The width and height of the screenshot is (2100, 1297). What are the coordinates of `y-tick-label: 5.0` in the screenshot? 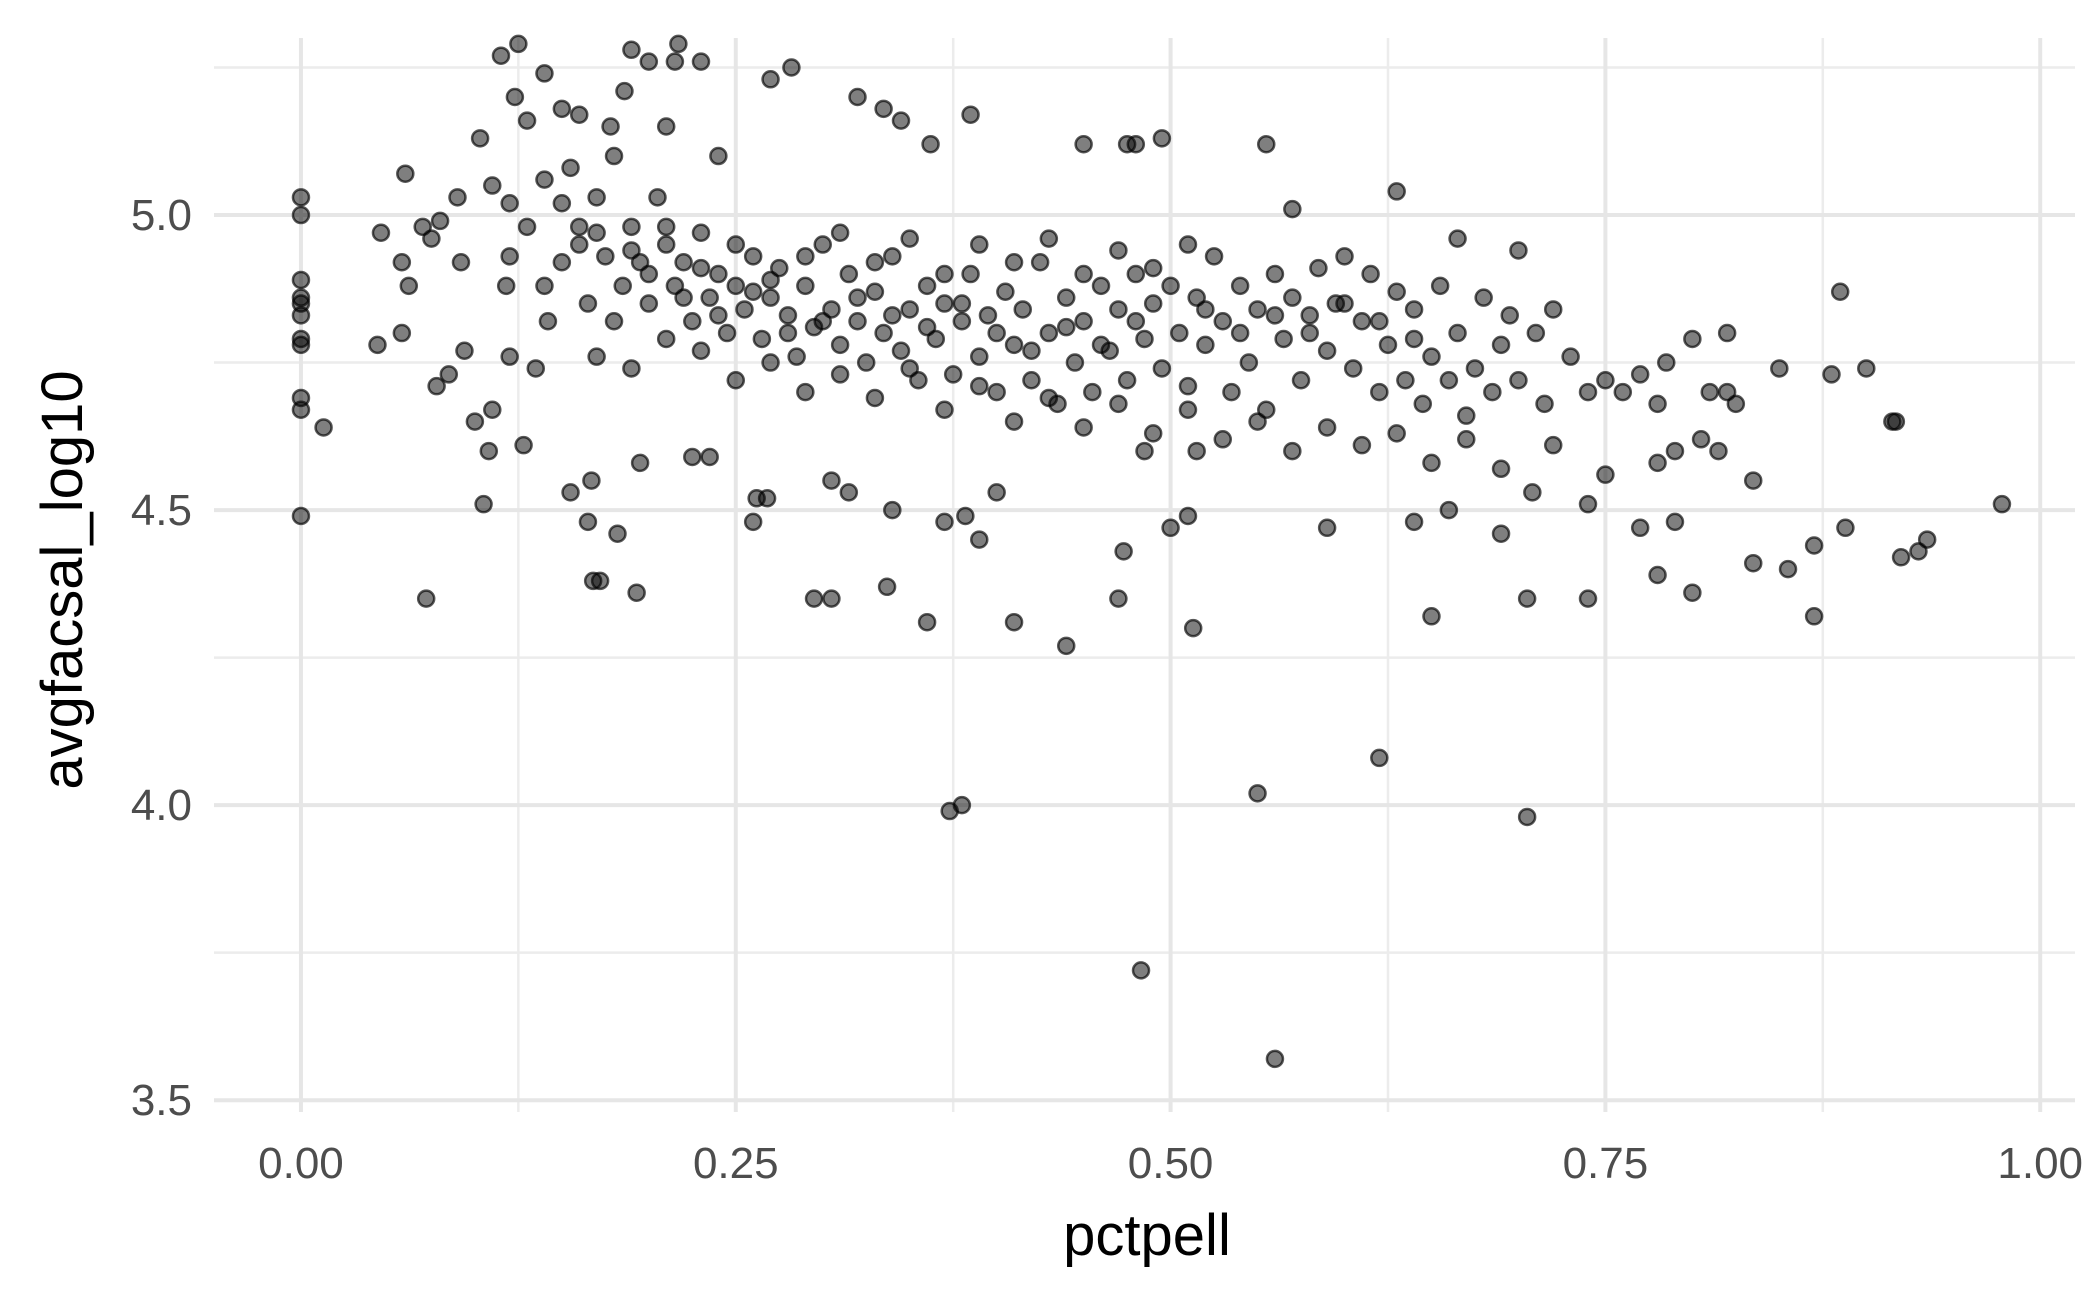 It's located at (161, 215).